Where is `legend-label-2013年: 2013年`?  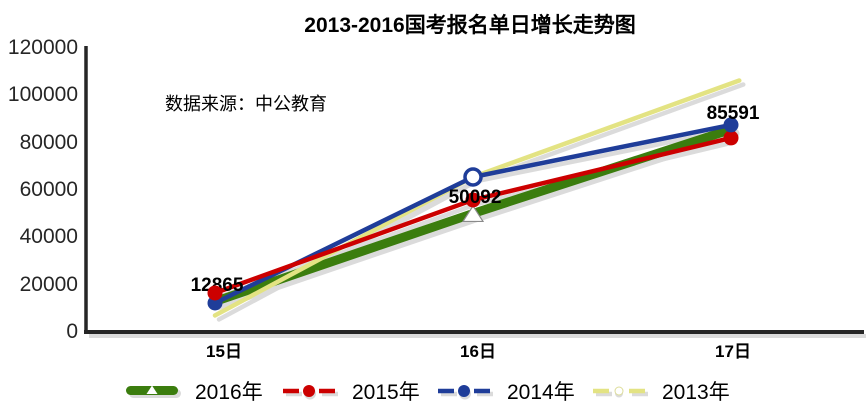 legend-label-2013年: 2013年 is located at coordinates (696, 392).